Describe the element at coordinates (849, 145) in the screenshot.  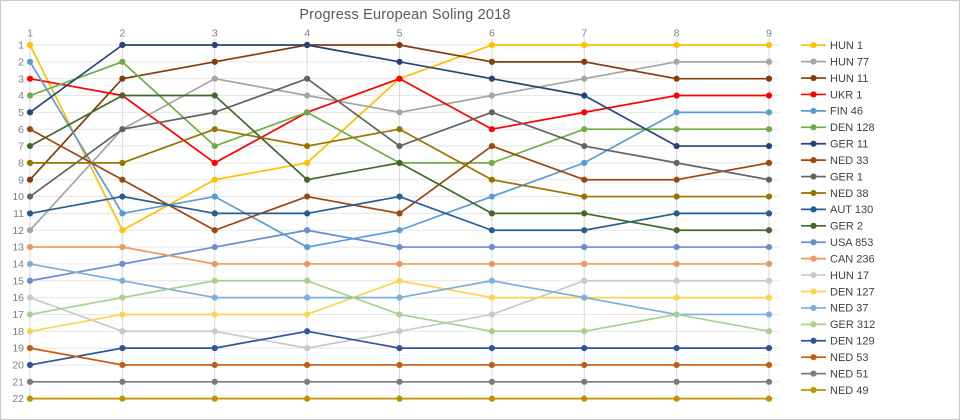
I see `legend-label: GER 11` at that location.